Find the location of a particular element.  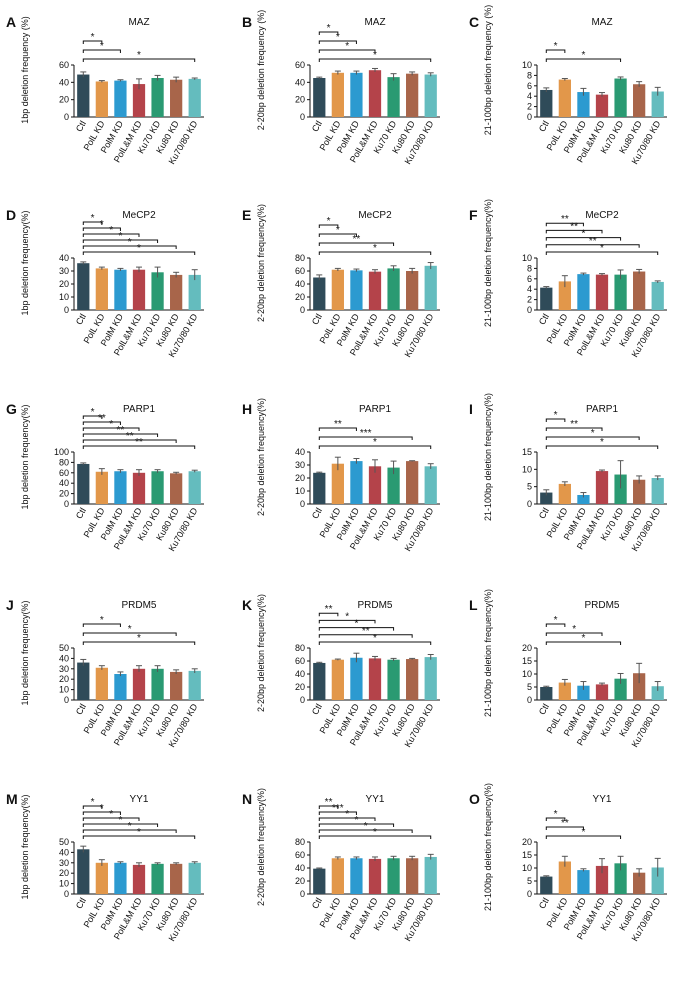

significance-label: *** is located at coordinates (338, 808).